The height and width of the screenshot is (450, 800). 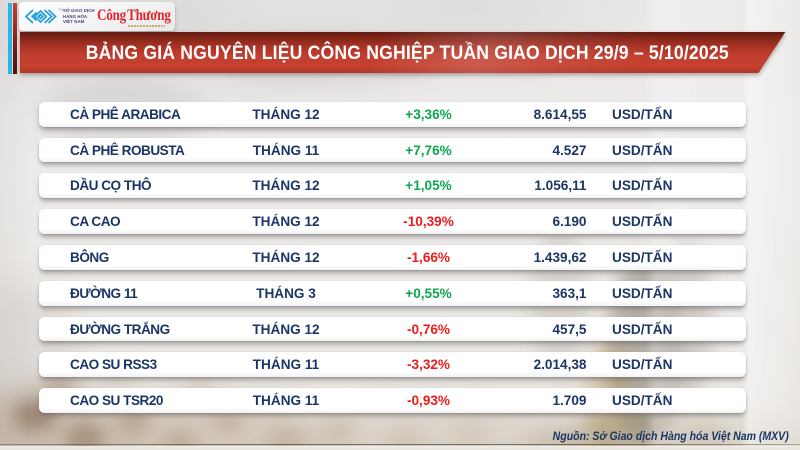 What do you see at coordinates (392, 293) in the screenshot?
I see `table-row: ĐƯỜNG 11 THÁNG 3 +0,55% 363,1 USD/TẤN` at bounding box center [392, 293].